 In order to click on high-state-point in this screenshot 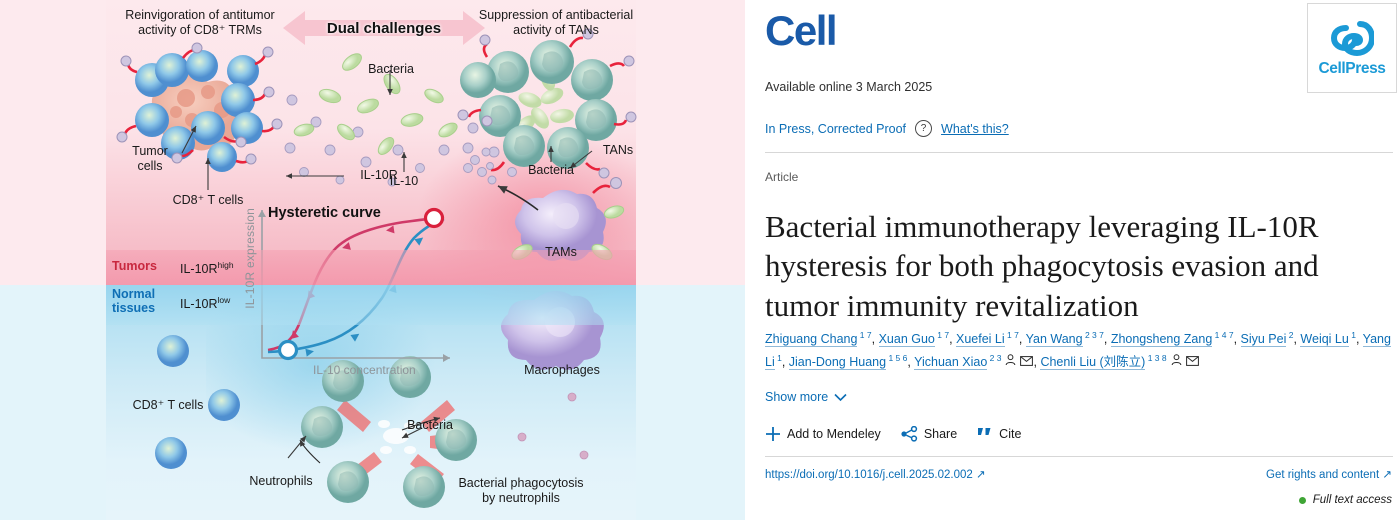, I will do `click(434, 218)`.